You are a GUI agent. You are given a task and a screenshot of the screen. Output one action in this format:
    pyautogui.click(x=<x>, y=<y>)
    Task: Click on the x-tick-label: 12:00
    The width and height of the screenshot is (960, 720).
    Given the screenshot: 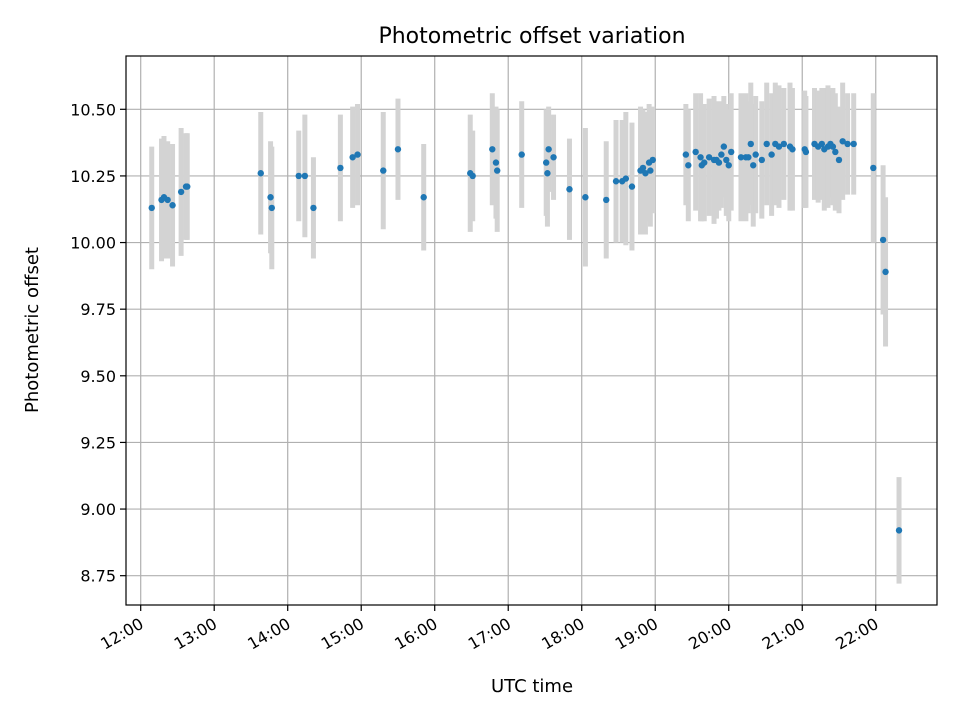 What is the action you would take?
    pyautogui.click(x=121, y=634)
    